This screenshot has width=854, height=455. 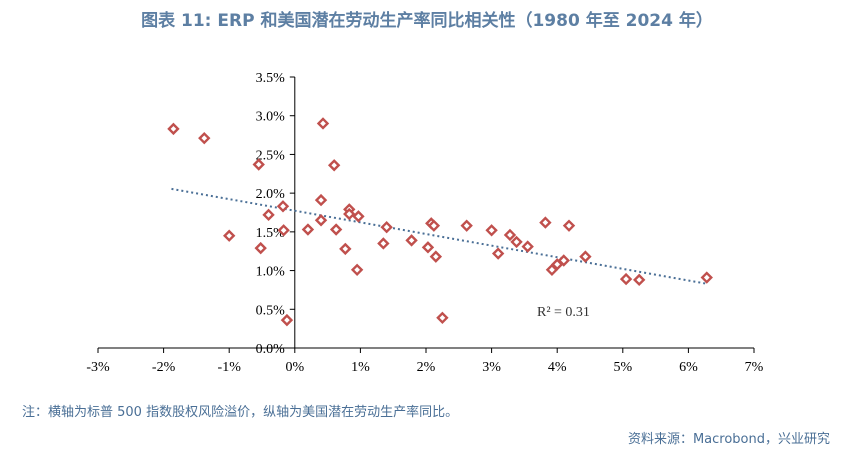 I want to click on trendline, so click(x=439, y=236).